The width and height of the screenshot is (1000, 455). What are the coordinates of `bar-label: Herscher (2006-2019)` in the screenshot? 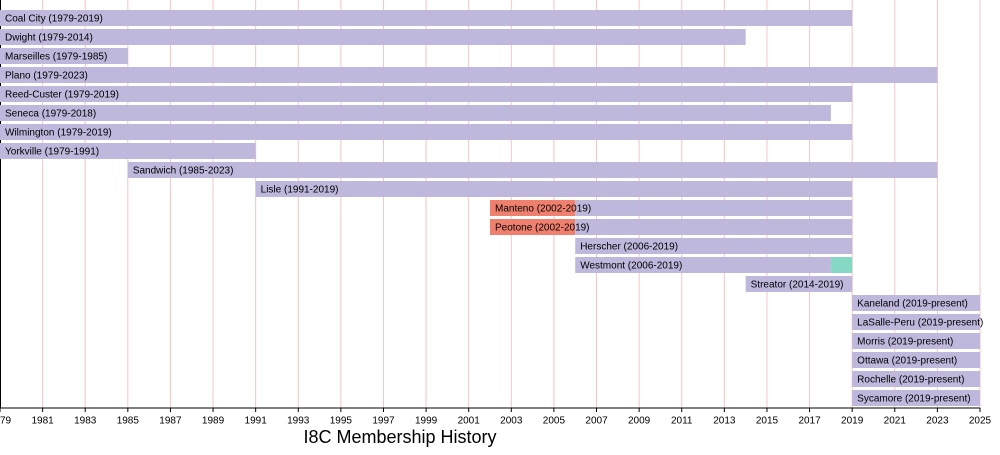 It's located at (629, 247).